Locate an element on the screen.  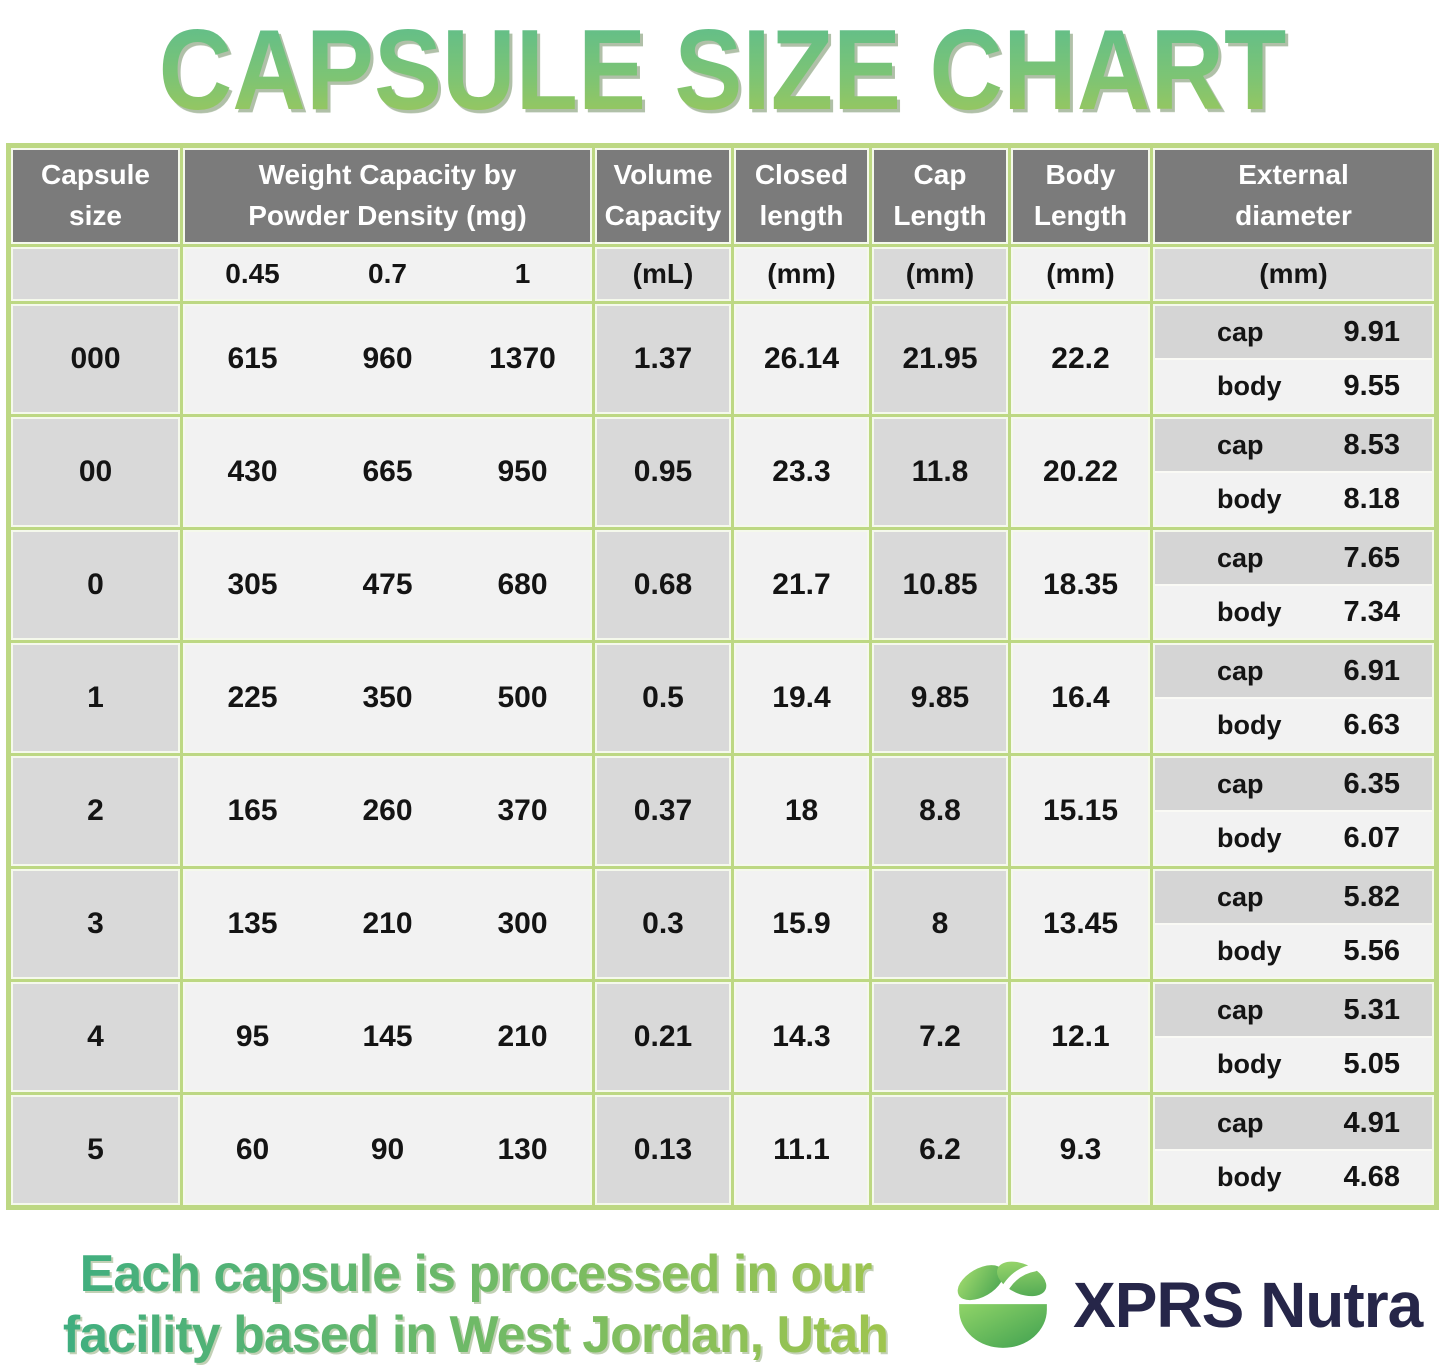
unit-cap-length-label: (mm) is located at coordinates (940, 273).